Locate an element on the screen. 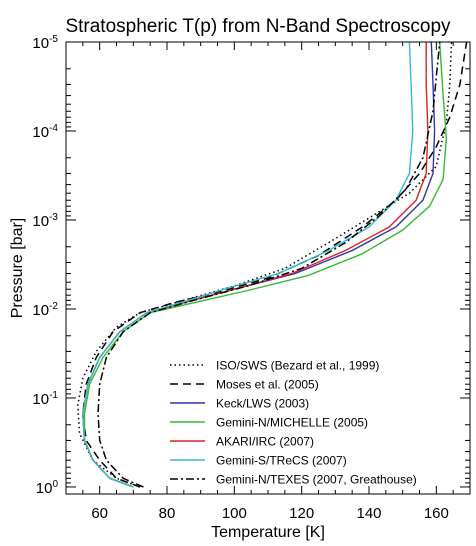 This screenshot has height=546, width=476. legend-label: AKARI/IRC (2007) is located at coordinates (265, 442).